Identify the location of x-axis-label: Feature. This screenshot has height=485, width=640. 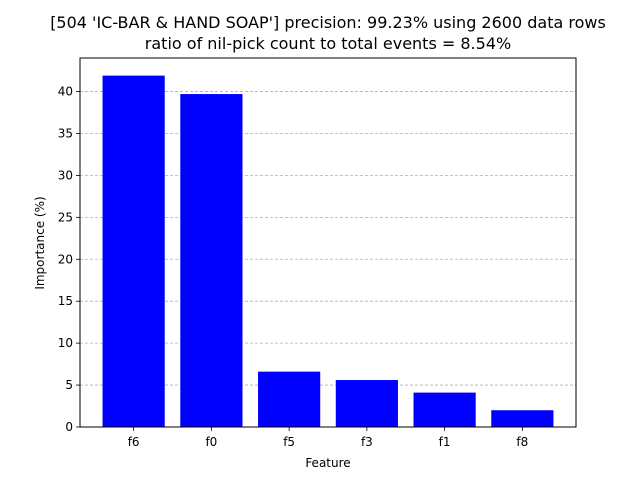
(327, 463).